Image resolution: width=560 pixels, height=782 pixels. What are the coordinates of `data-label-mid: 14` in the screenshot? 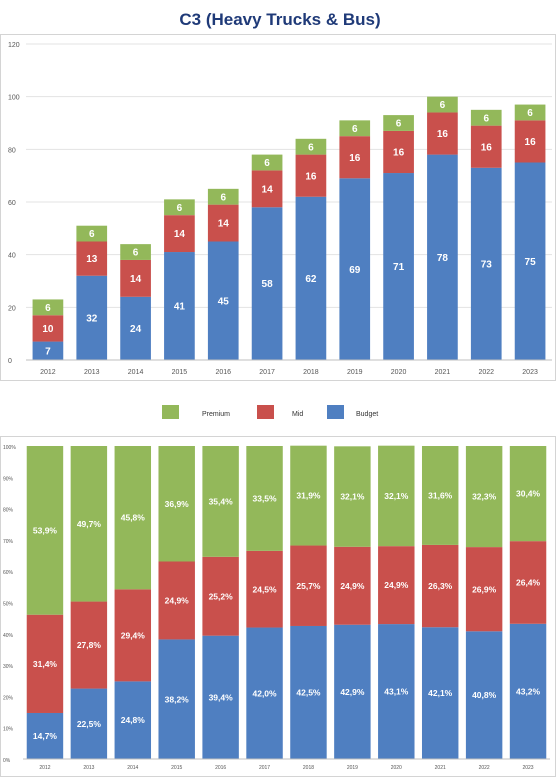 It's located at (224, 224).